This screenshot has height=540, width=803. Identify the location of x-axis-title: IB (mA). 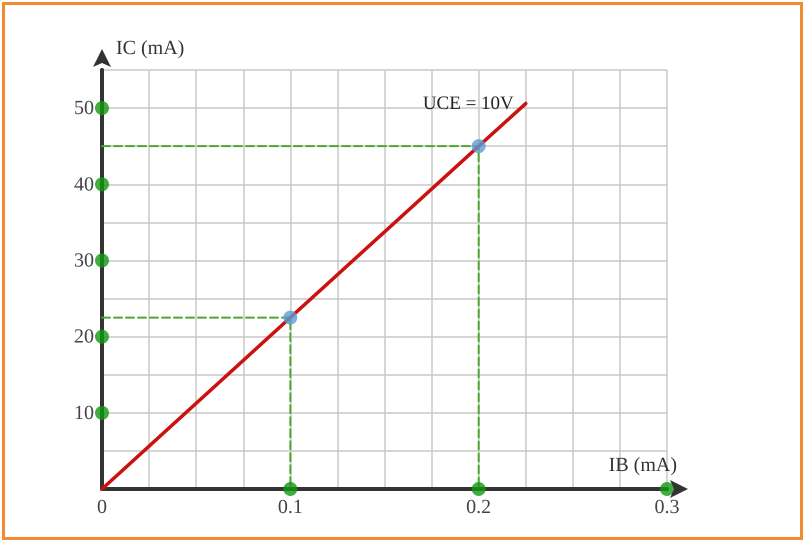
(642, 465).